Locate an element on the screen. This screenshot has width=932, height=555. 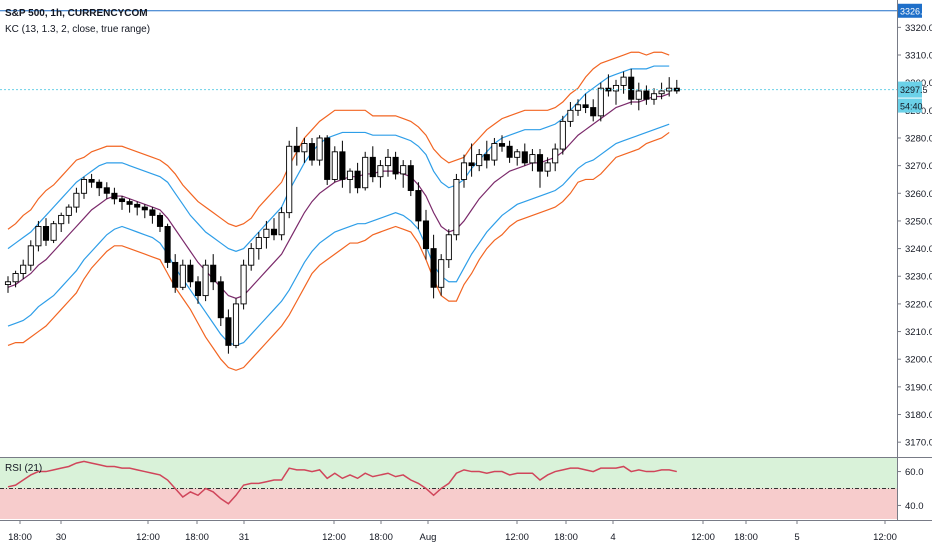
y-tick-label: 3210.0 is located at coordinates (918, 332).